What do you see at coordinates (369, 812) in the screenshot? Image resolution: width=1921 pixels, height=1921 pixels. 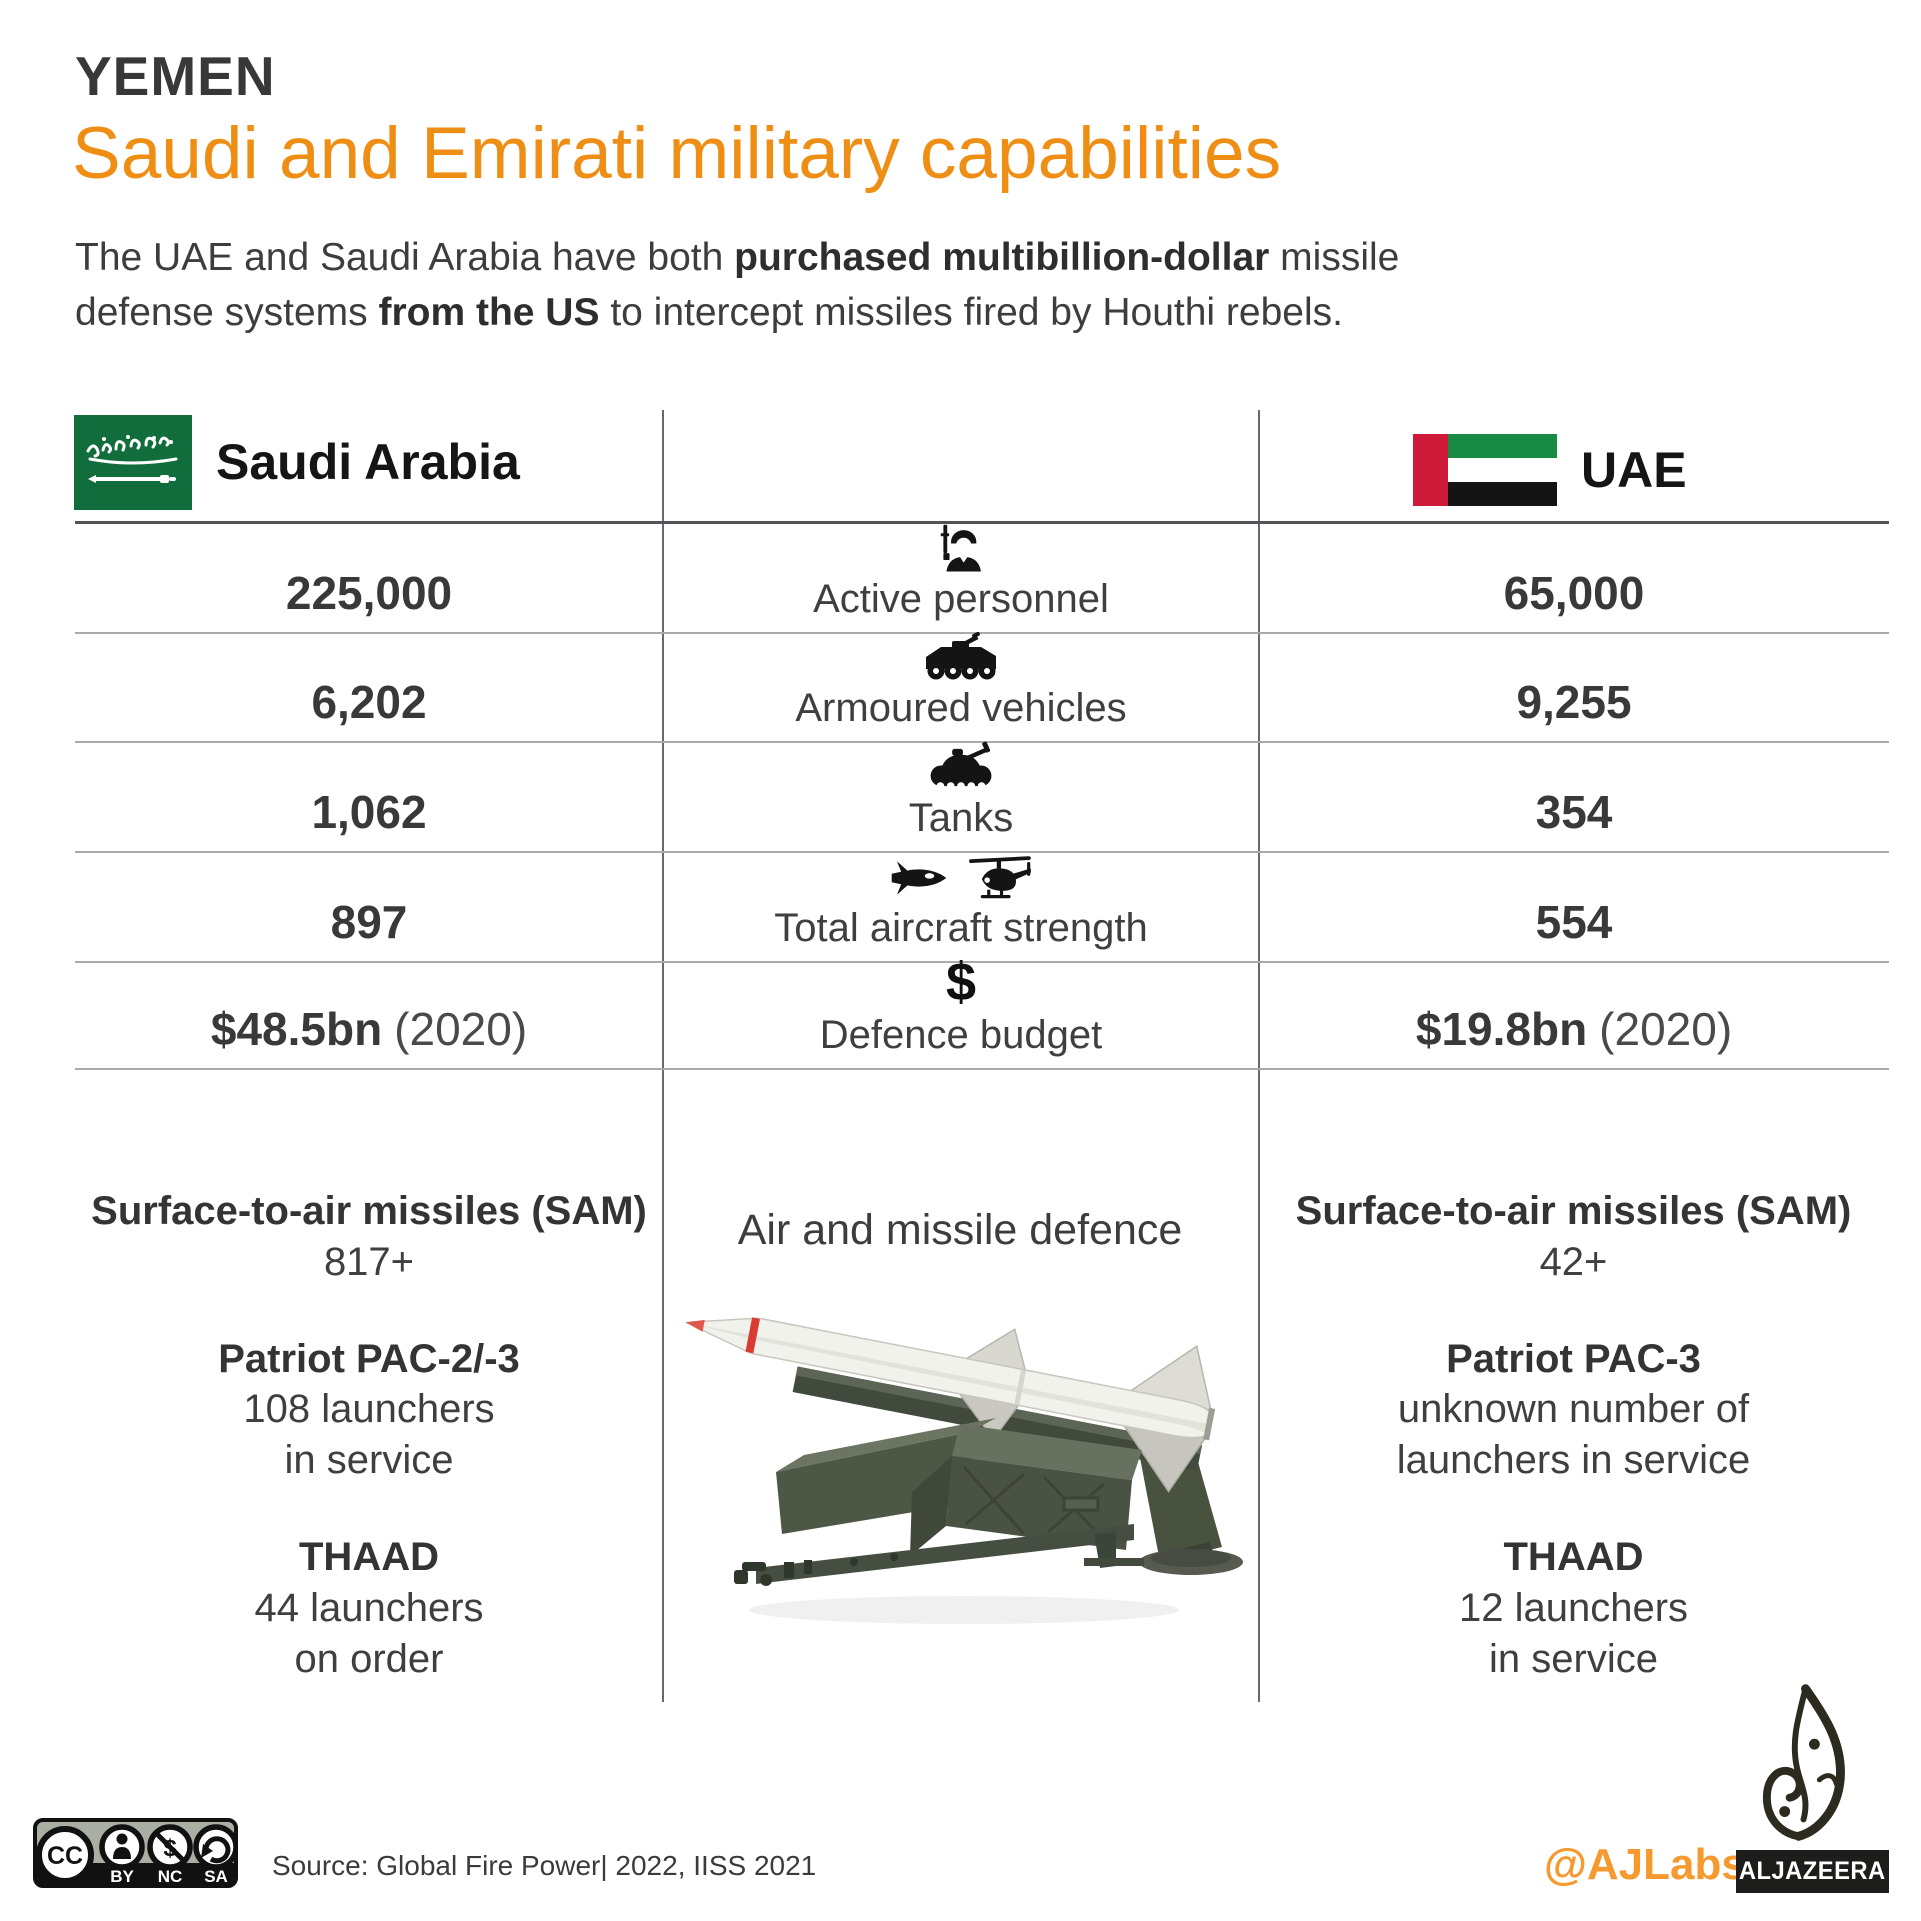 I see `value-text: 1,062` at bounding box center [369, 812].